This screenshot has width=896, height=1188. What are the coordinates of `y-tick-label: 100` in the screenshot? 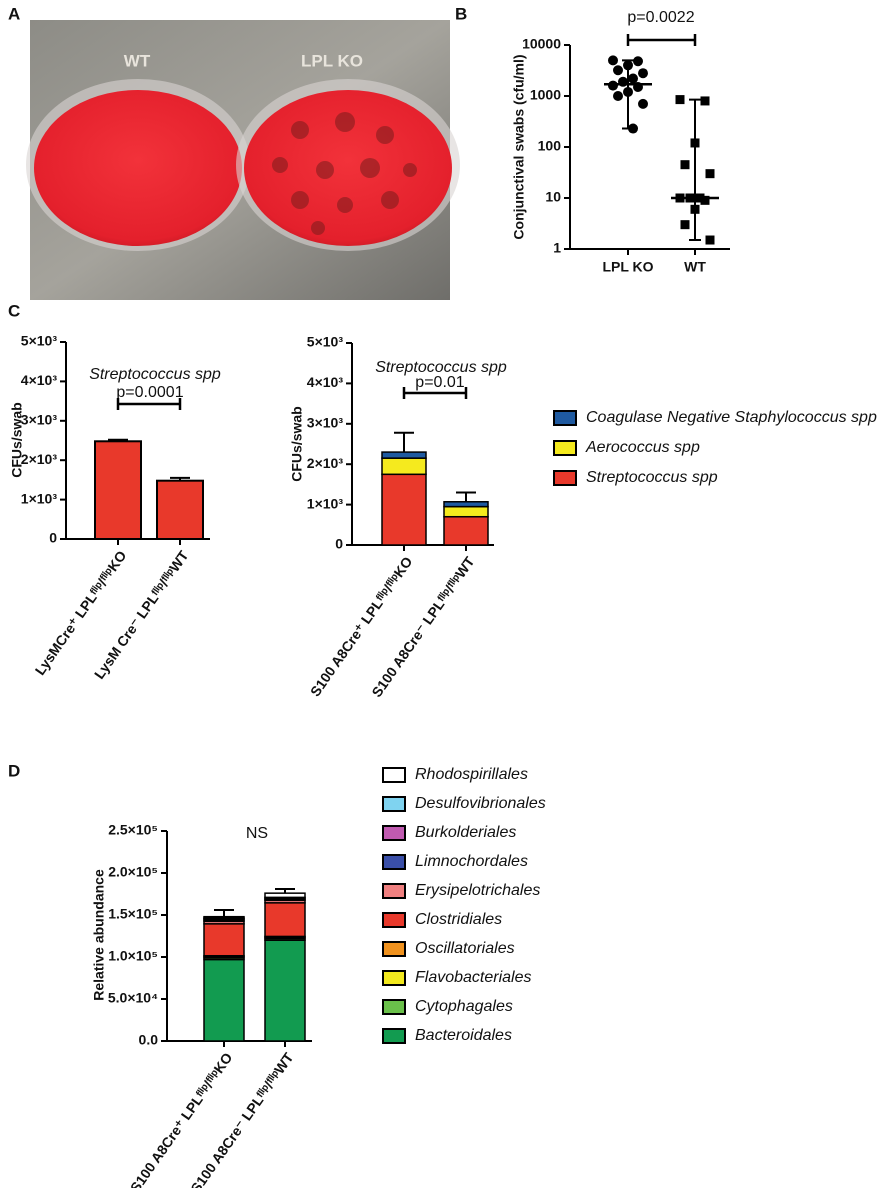 It's located at (550, 146).